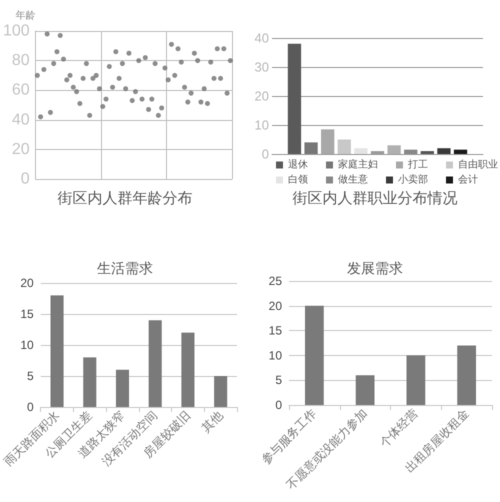 The width and height of the screenshot is (500, 502). I want to click on chart-title: 生活需求, so click(125, 268).